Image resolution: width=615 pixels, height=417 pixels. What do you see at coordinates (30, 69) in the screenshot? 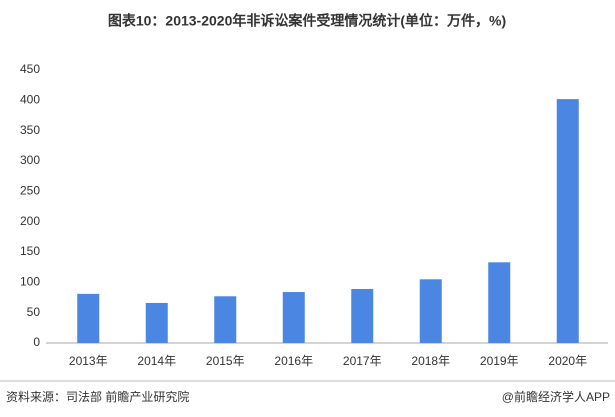
I see `y-tick-label: 450` at bounding box center [30, 69].